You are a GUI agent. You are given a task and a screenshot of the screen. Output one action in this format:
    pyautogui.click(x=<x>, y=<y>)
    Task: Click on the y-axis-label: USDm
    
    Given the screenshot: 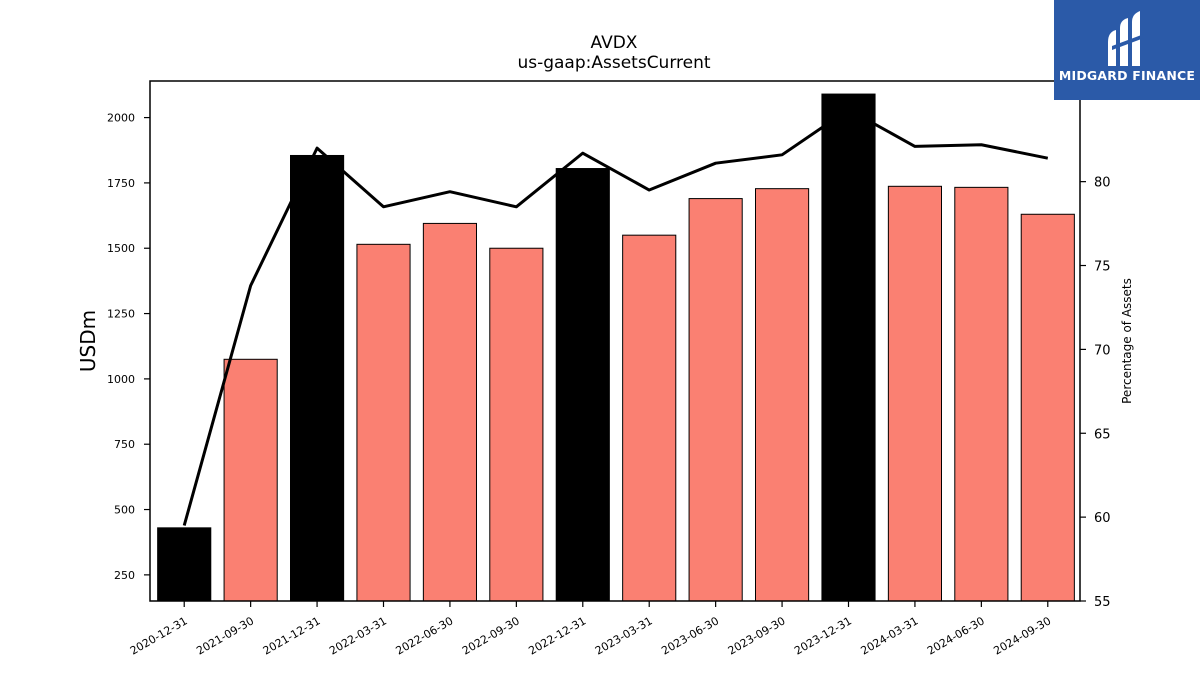 What is the action you would take?
    pyautogui.click(x=88, y=341)
    